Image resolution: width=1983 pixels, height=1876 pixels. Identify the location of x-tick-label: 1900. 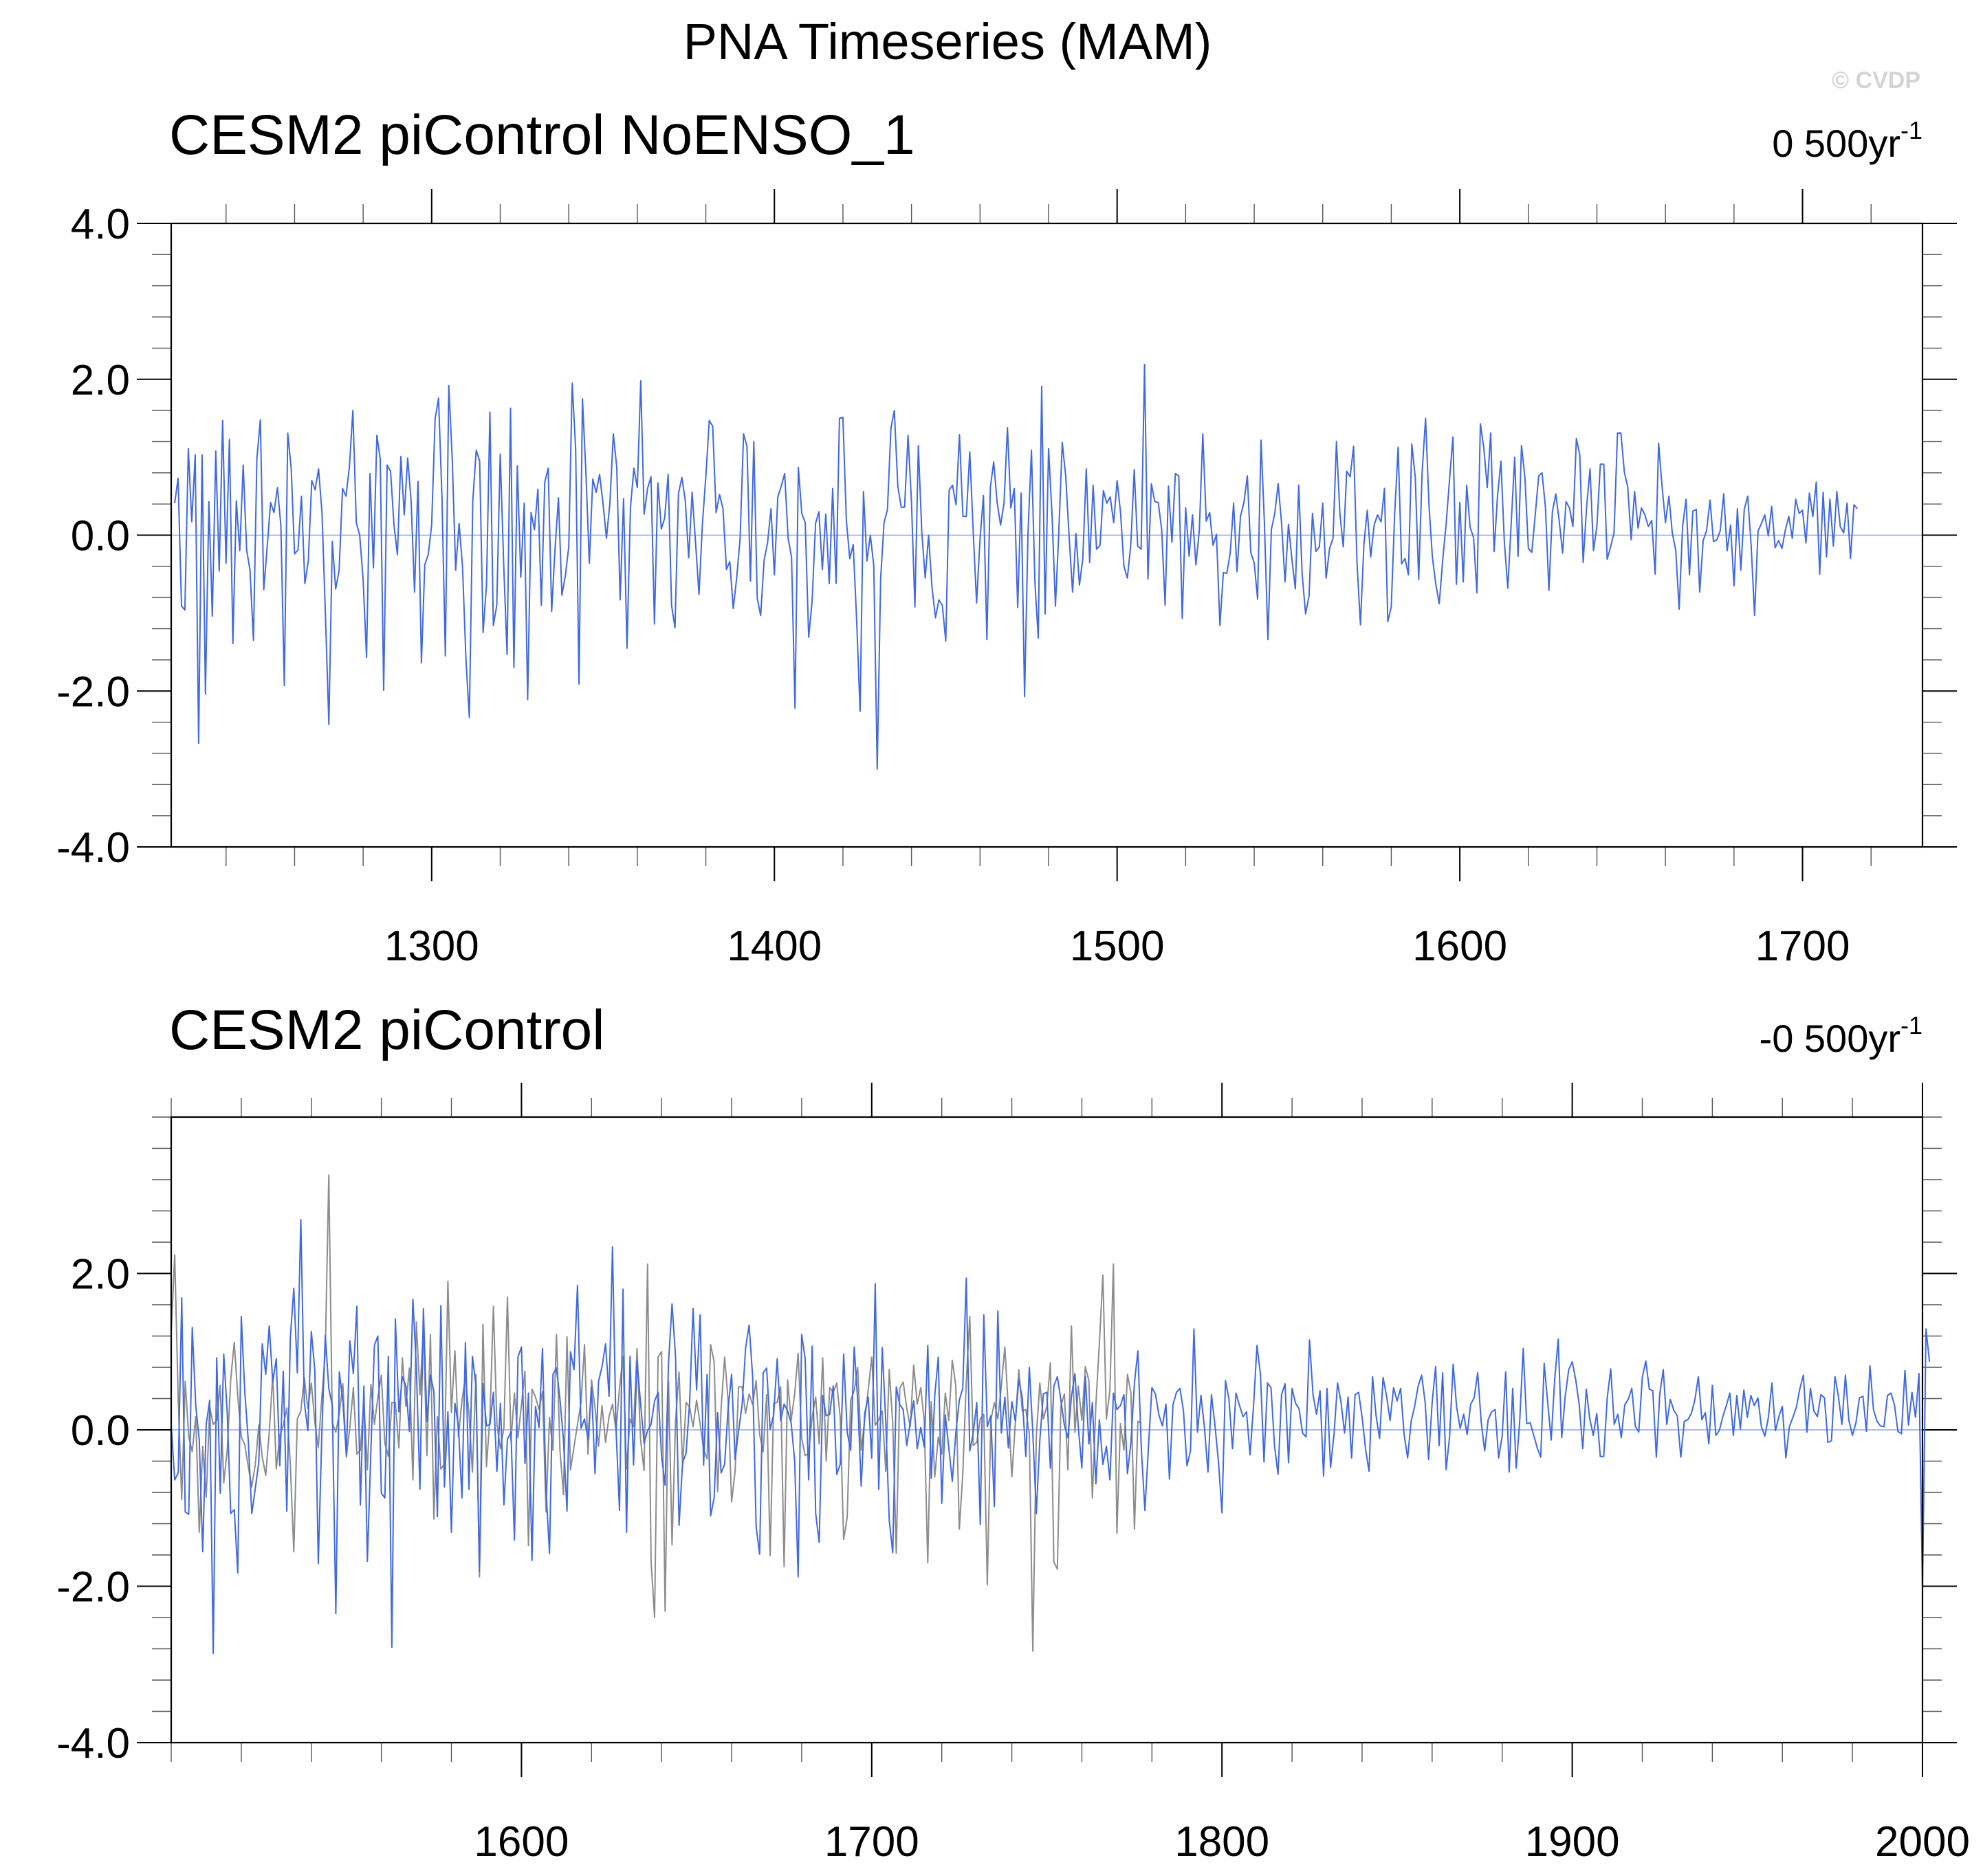
(1572, 1842).